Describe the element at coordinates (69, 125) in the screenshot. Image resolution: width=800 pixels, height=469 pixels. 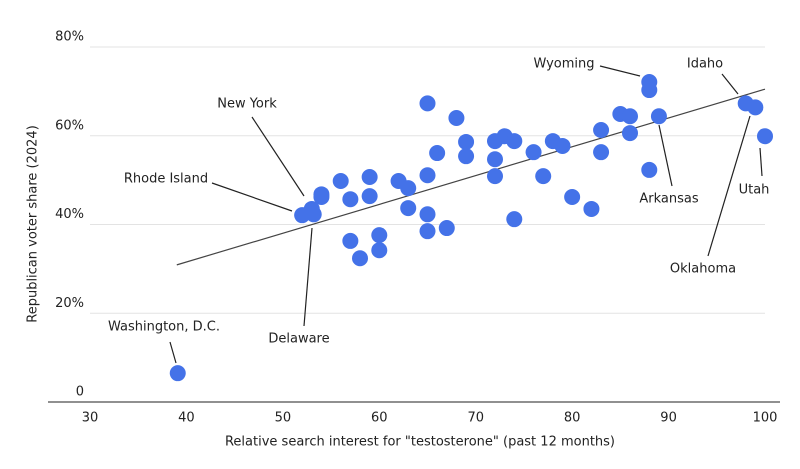
I see `y-tick-label: 60%` at that location.